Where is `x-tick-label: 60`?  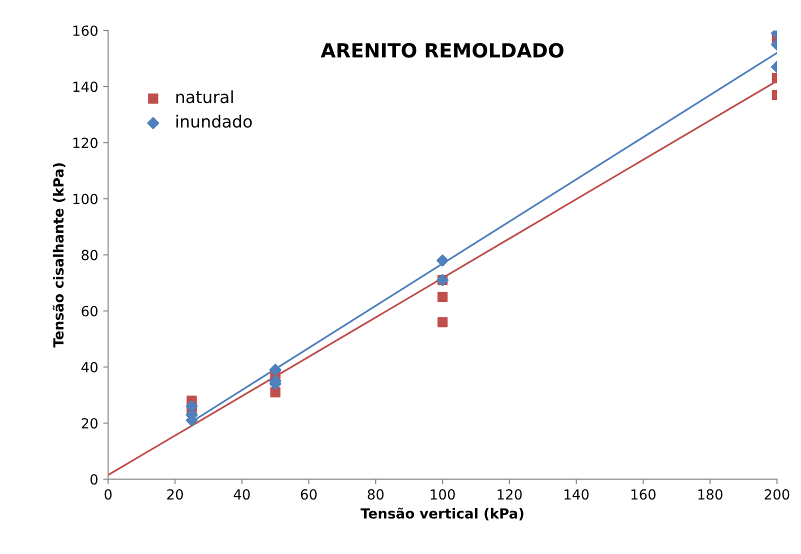
x-tick-label: 60 is located at coordinates (308, 494).